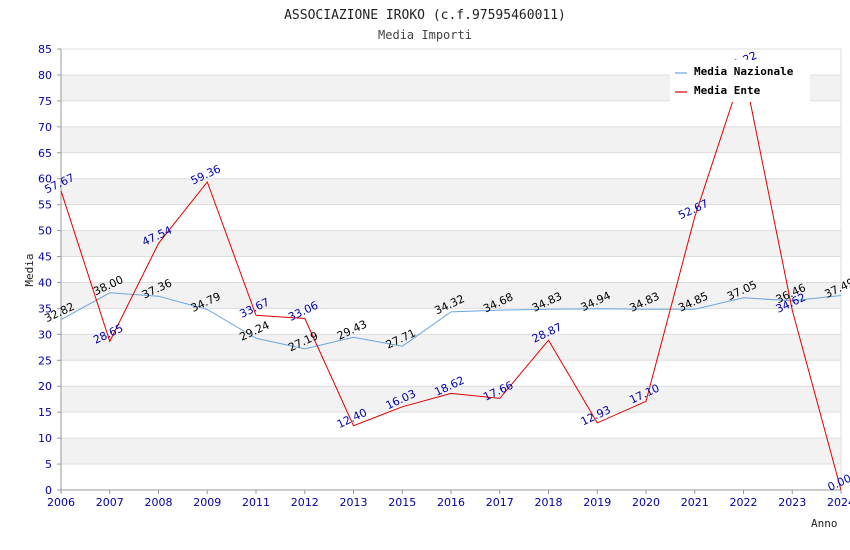  What do you see at coordinates (45, 257) in the screenshot?
I see `y-tick-label: 45` at bounding box center [45, 257].